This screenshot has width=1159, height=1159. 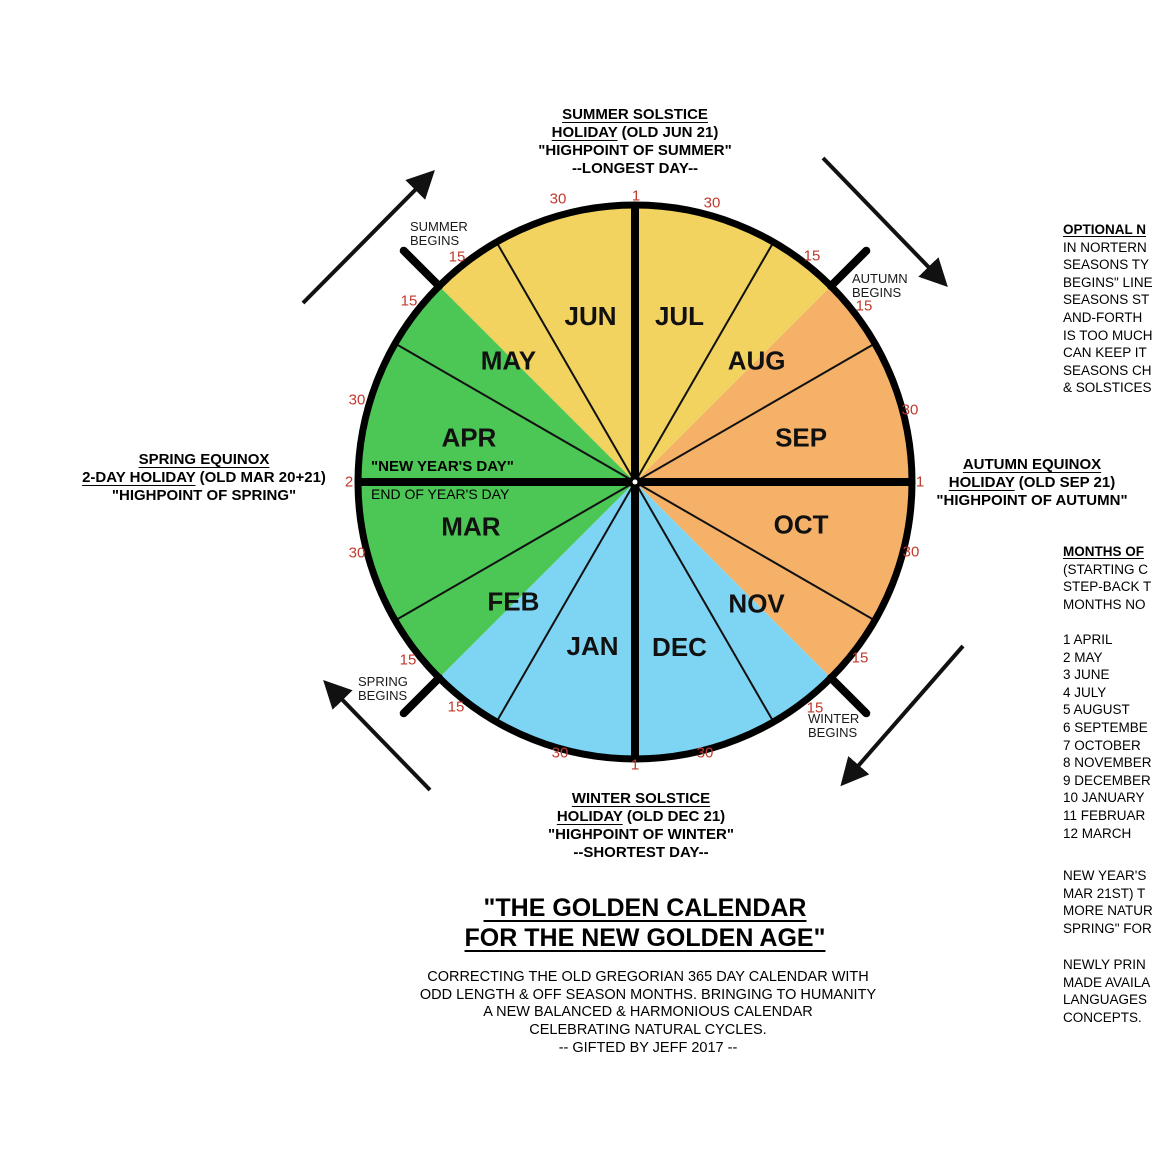 What do you see at coordinates (1105, 727) in the screenshot?
I see `month-list-item: 6 SEPTEMBE` at bounding box center [1105, 727].